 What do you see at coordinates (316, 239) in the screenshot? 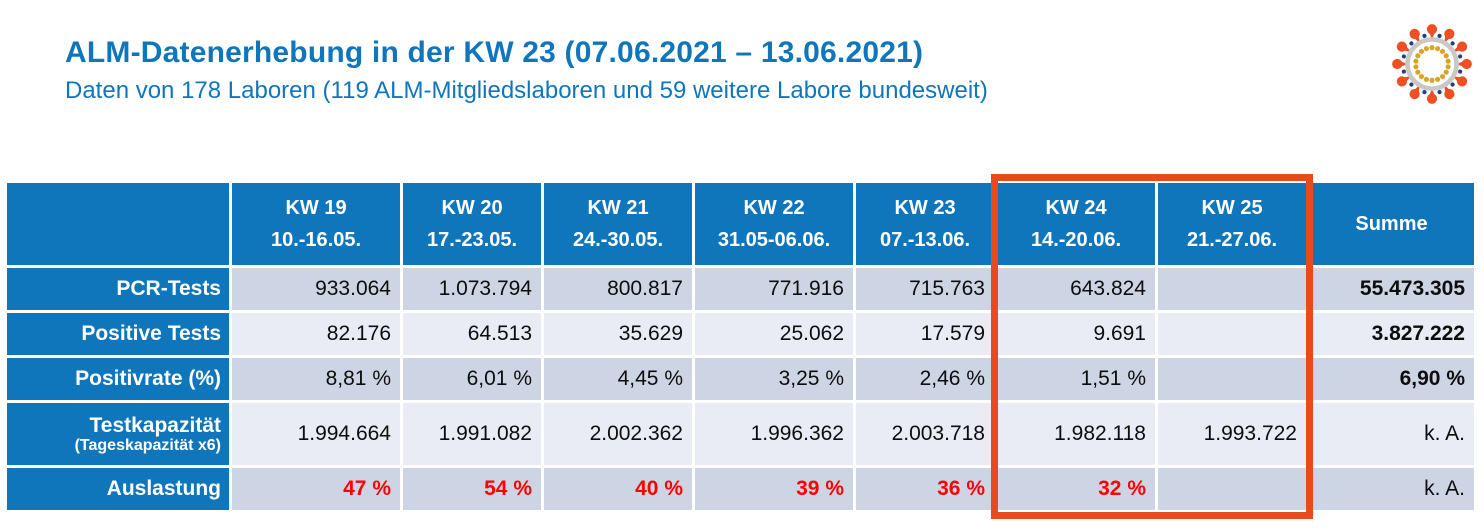
I see `header-dates: 10.-16.05.` at bounding box center [316, 239].